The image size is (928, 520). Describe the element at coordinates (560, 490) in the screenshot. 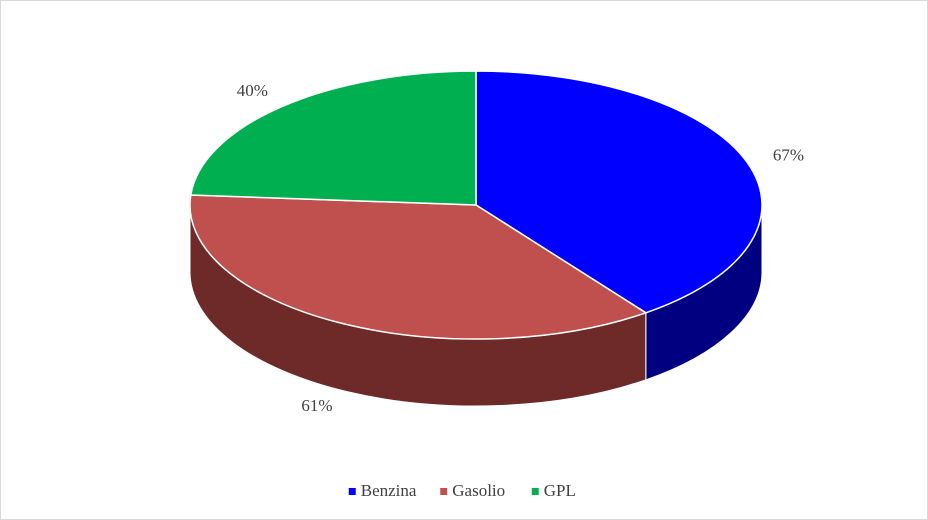

I see `legend-label: GPL` at that location.